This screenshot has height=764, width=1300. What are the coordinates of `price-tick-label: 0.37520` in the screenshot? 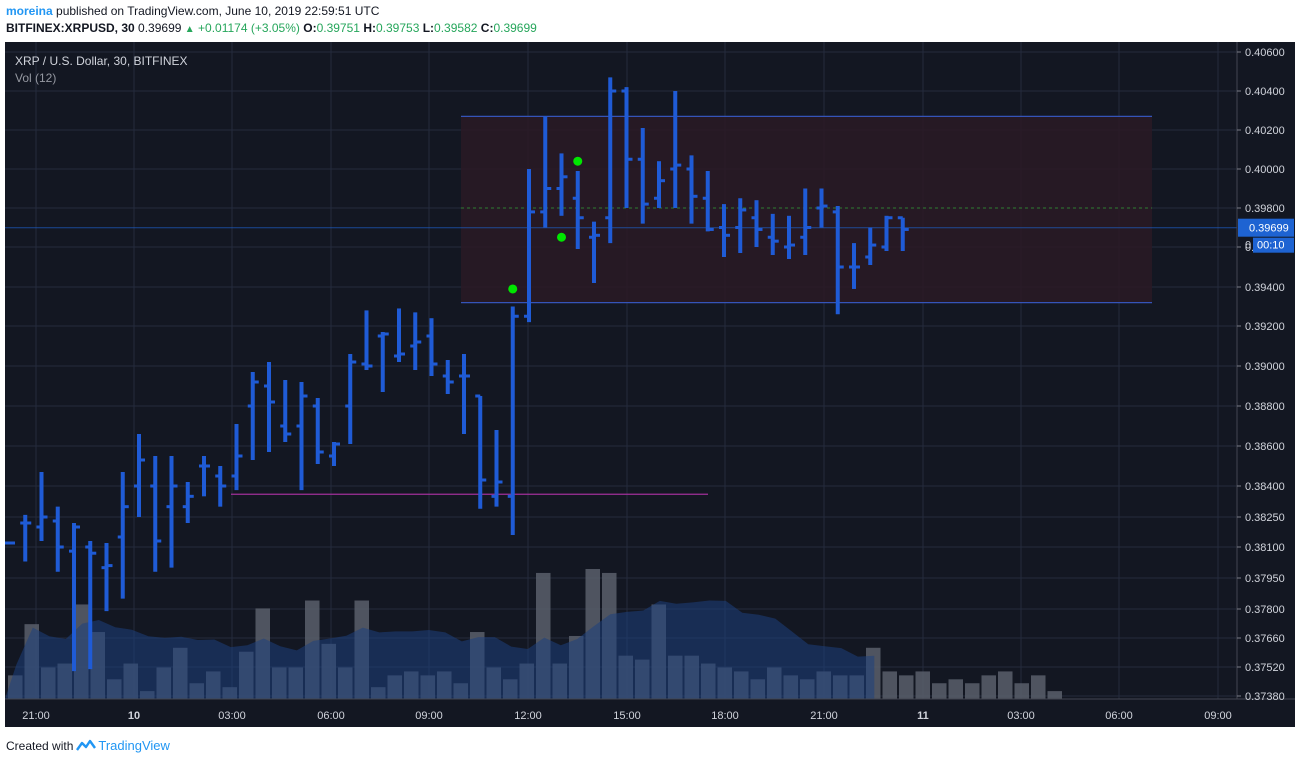 It's located at (1265, 668).